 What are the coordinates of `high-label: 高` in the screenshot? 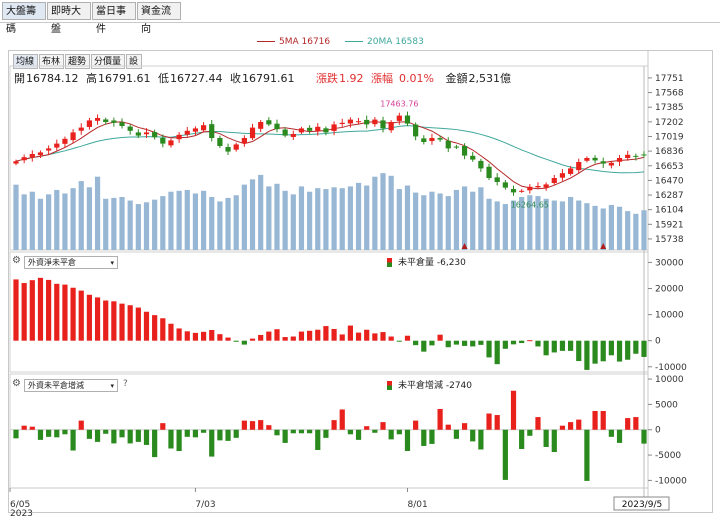 It's located at (91, 78).